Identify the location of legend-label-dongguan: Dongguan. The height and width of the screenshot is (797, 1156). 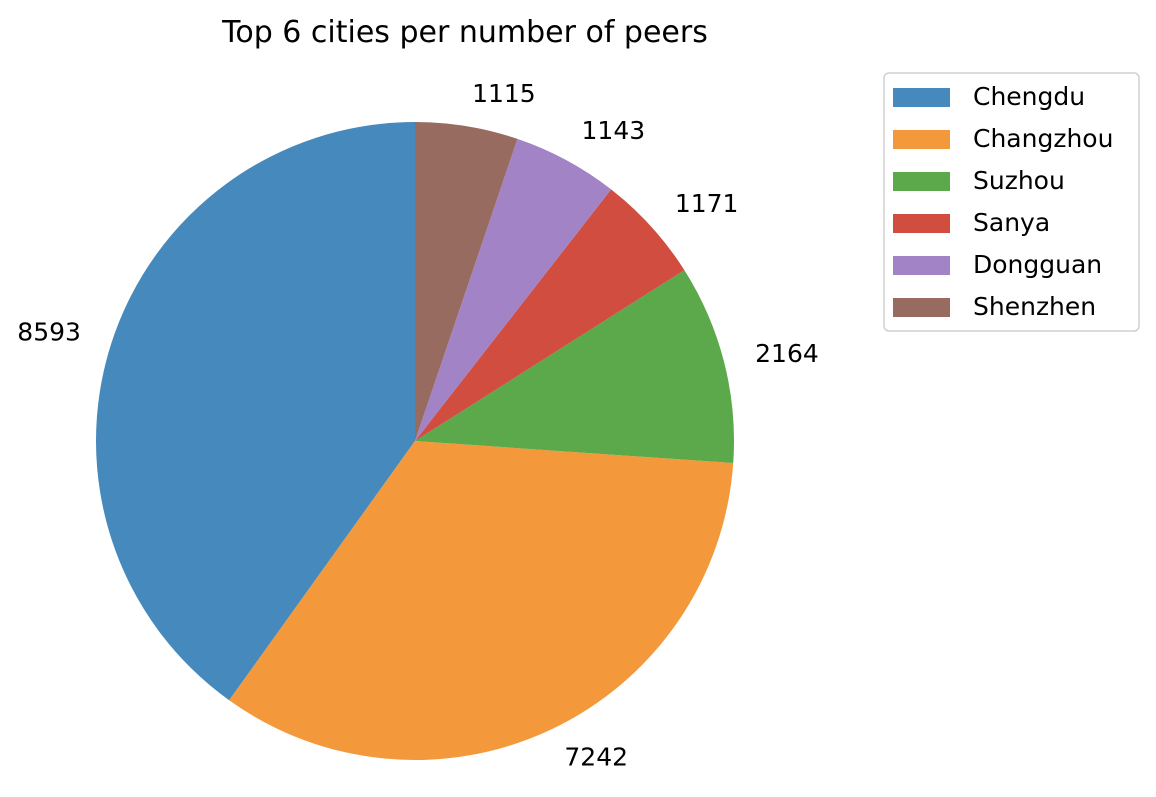
(1037, 264).